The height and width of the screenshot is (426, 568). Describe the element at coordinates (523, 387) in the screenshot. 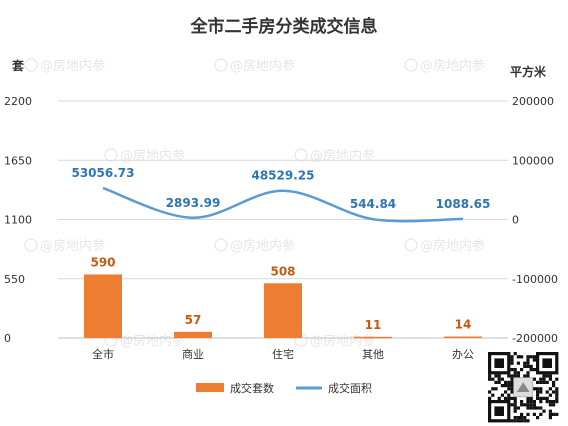

I see `qr-logo-house-icon` at that location.